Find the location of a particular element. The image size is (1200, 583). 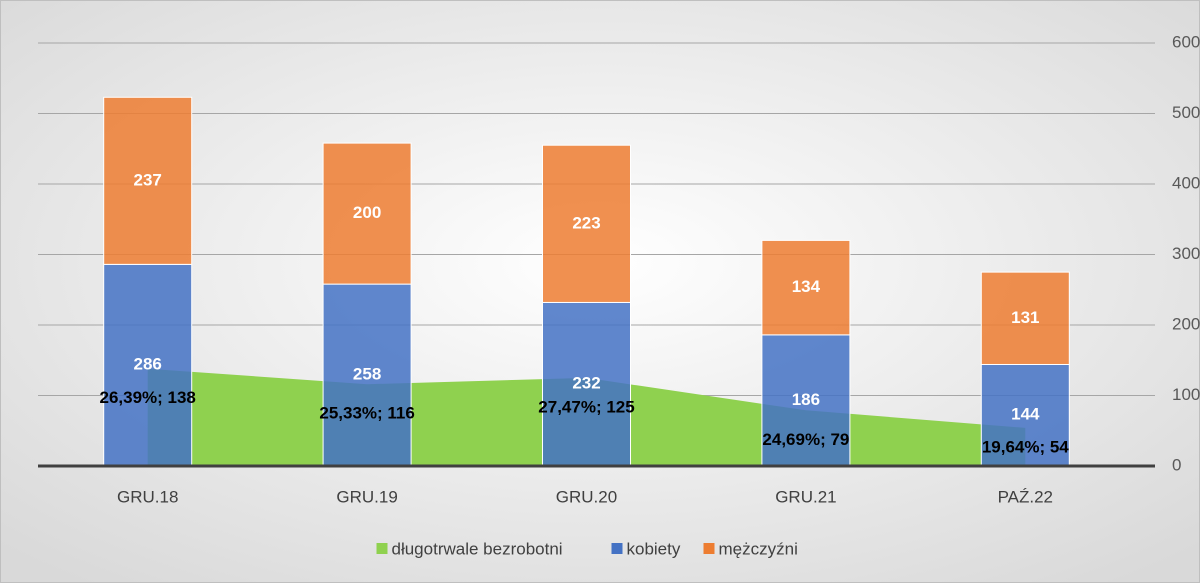

legend-label: kobiety is located at coordinates (654, 548).